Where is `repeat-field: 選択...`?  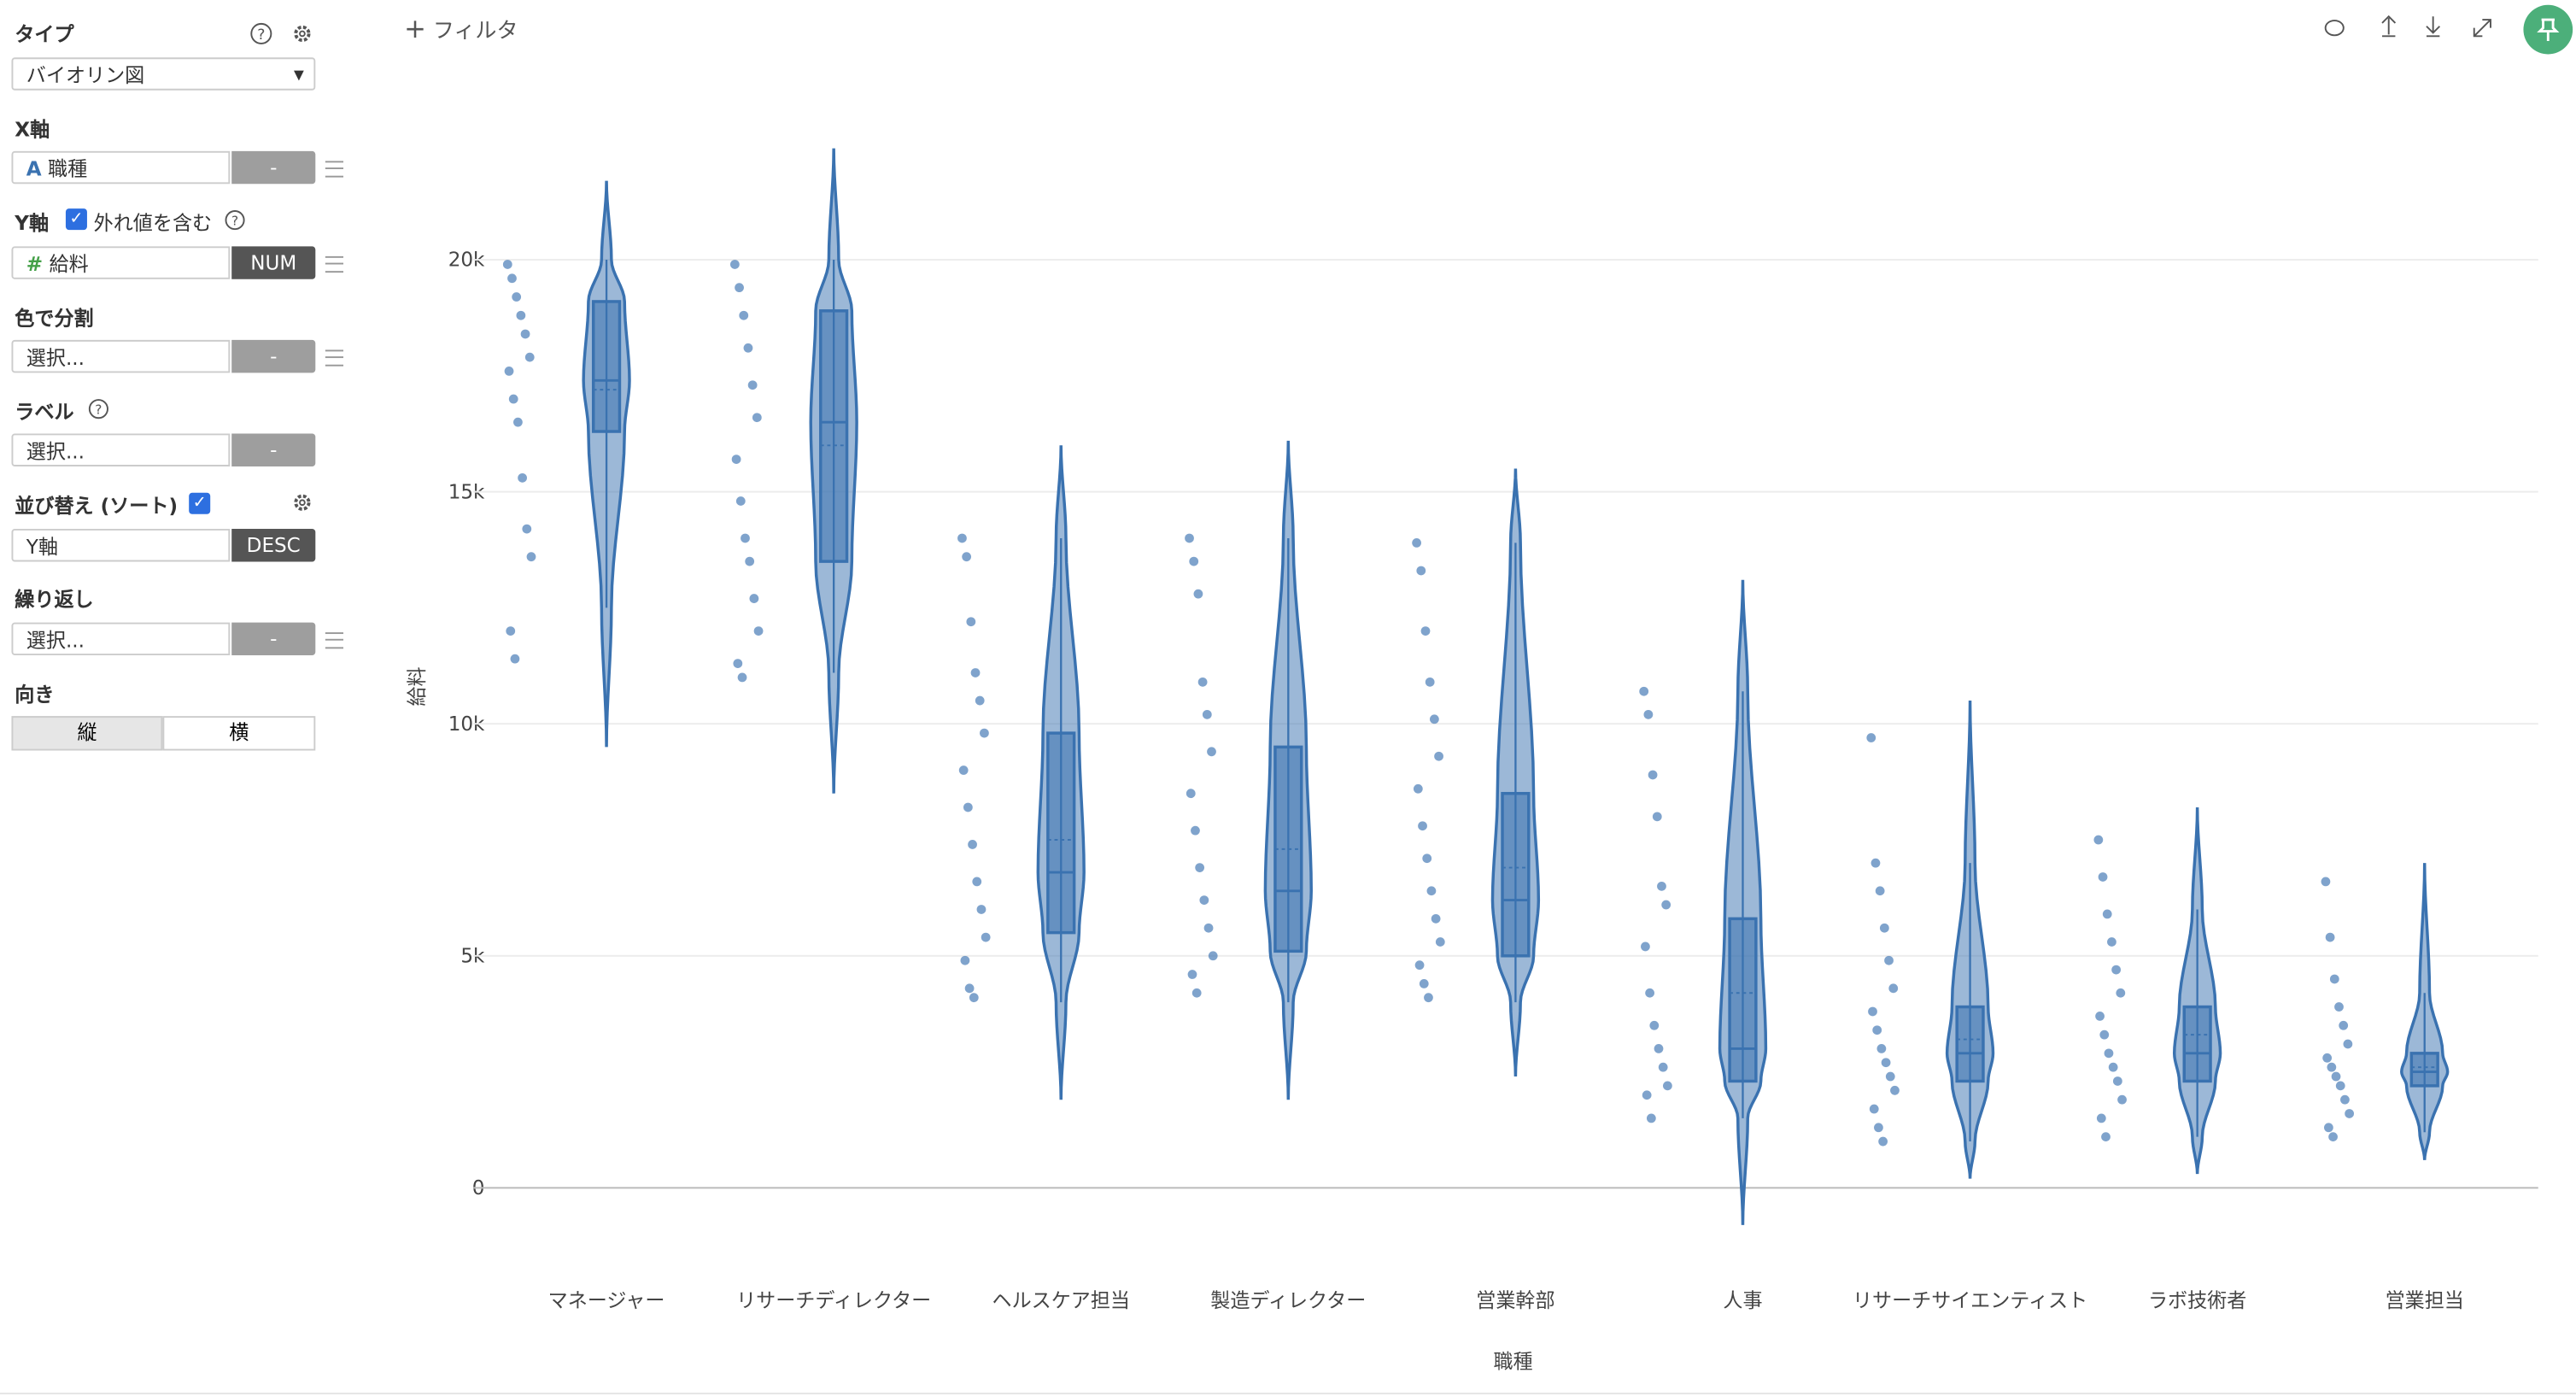 repeat-field: 選択... is located at coordinates (121, 639).